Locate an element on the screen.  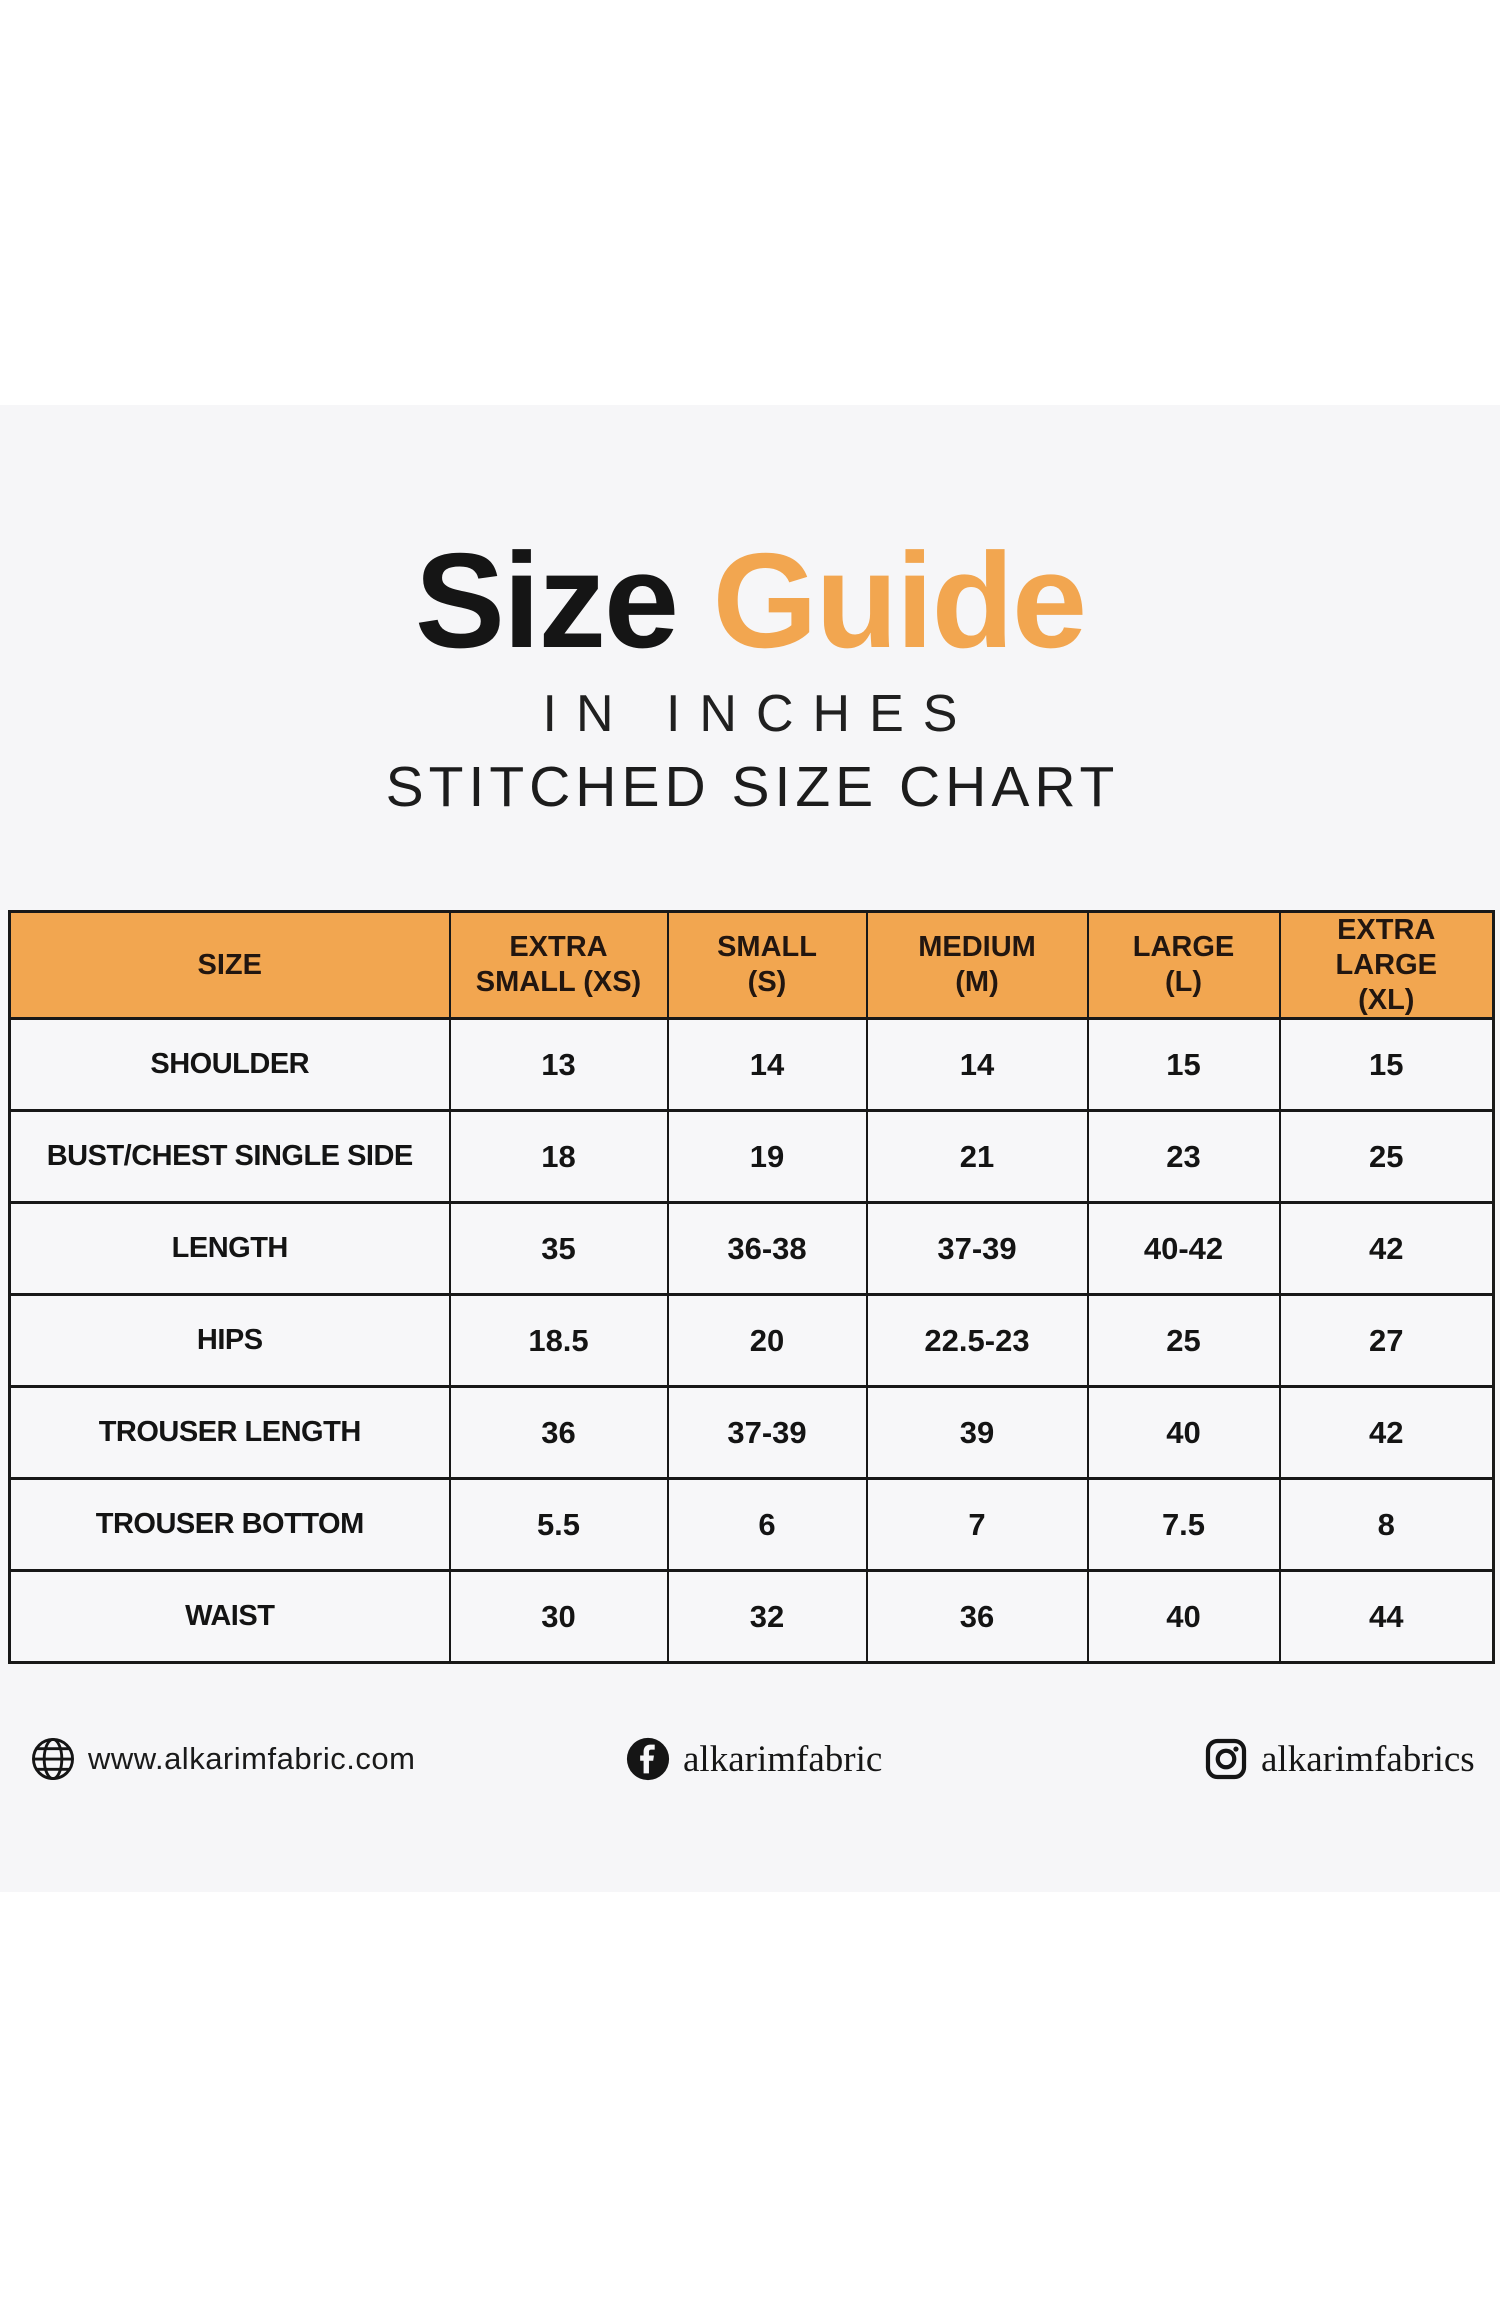
facebook-handle: alkarimfabric is located at coordinates (783, 1759).